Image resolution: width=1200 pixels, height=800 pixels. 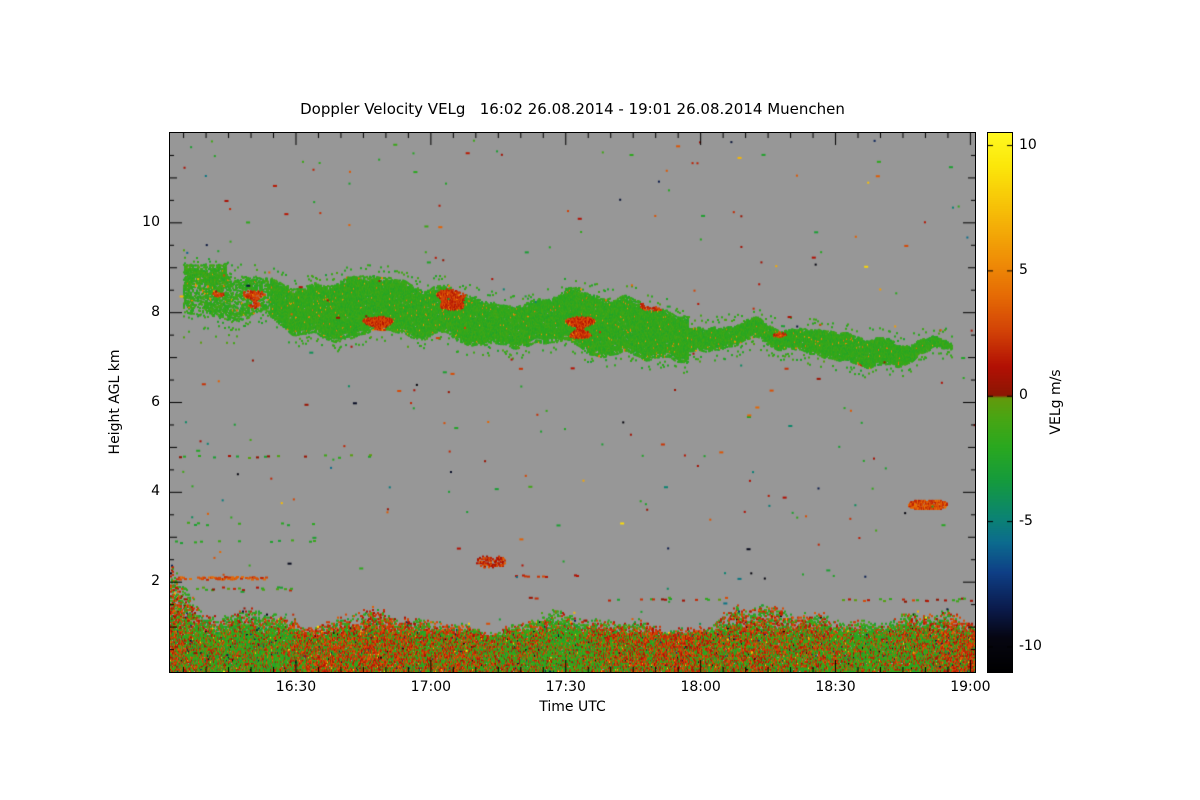 What do you see at coordinates (155, 311) in the screenshot?
I see `y-tick-label: 8` at bounding box center [155, 311].